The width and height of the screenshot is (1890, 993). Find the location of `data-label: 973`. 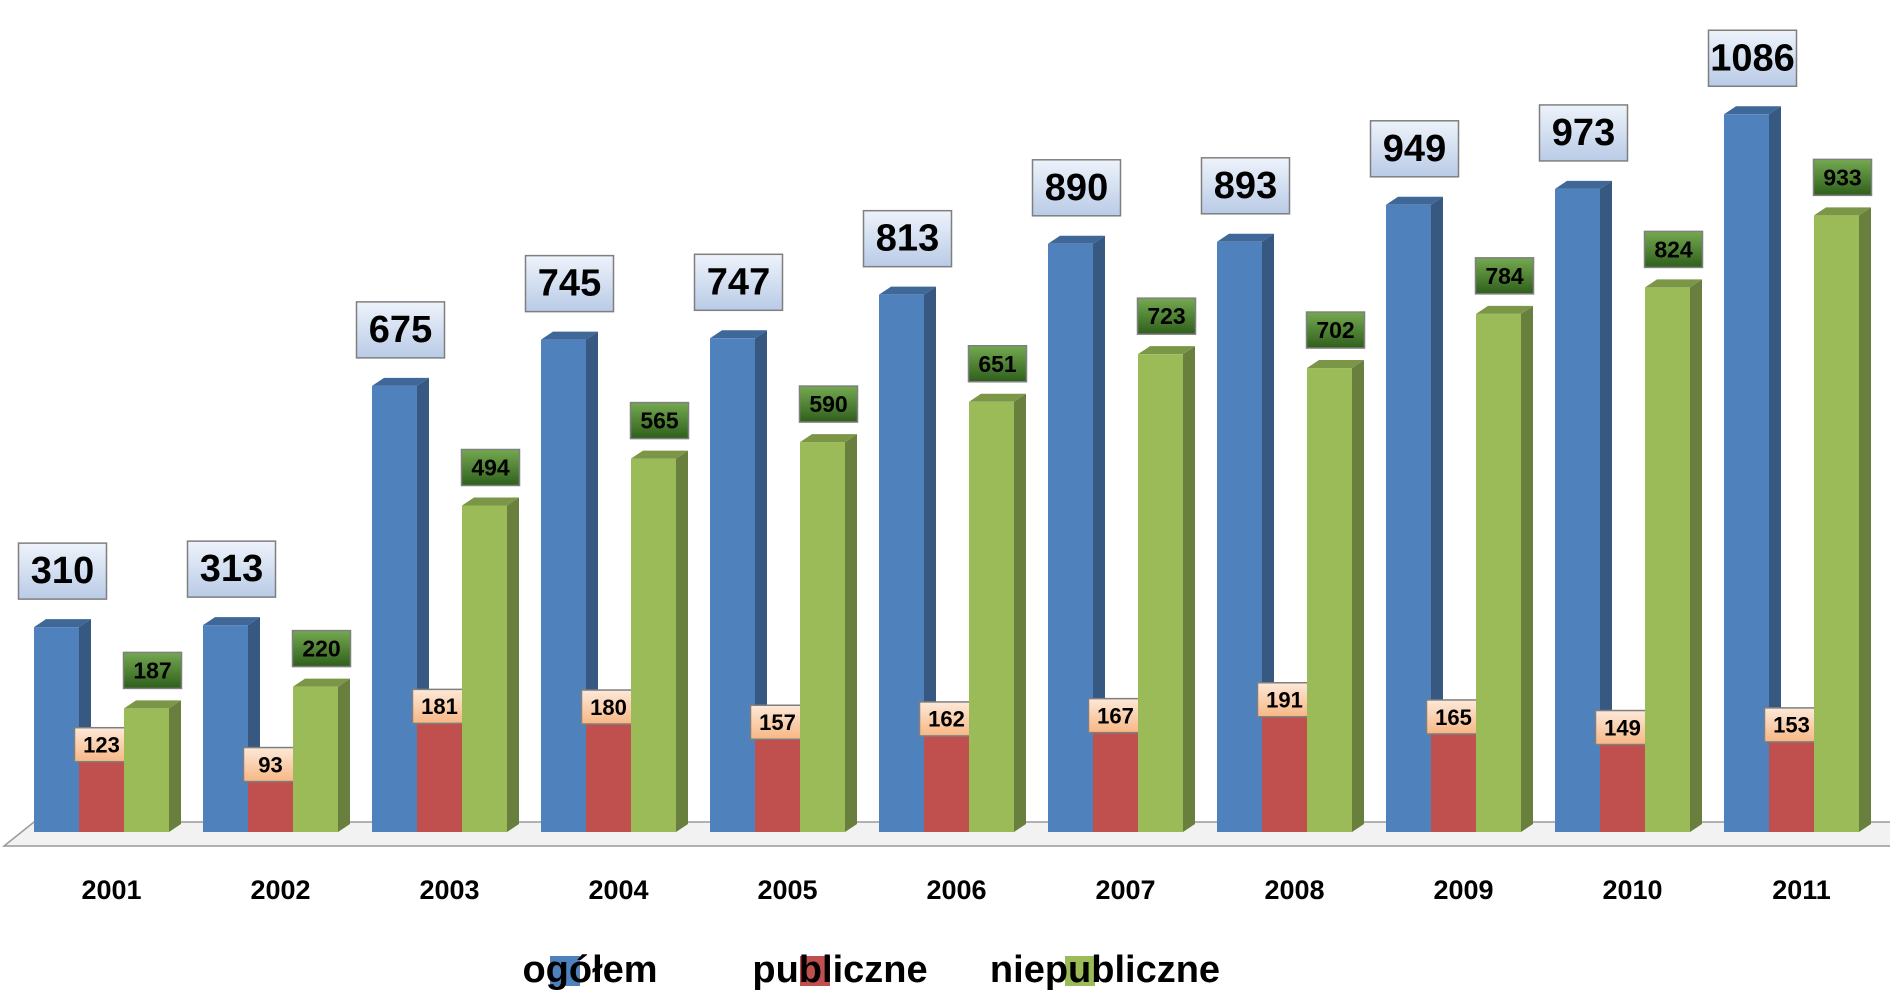

data-label: 973 is located at coordinates (1583, 133).